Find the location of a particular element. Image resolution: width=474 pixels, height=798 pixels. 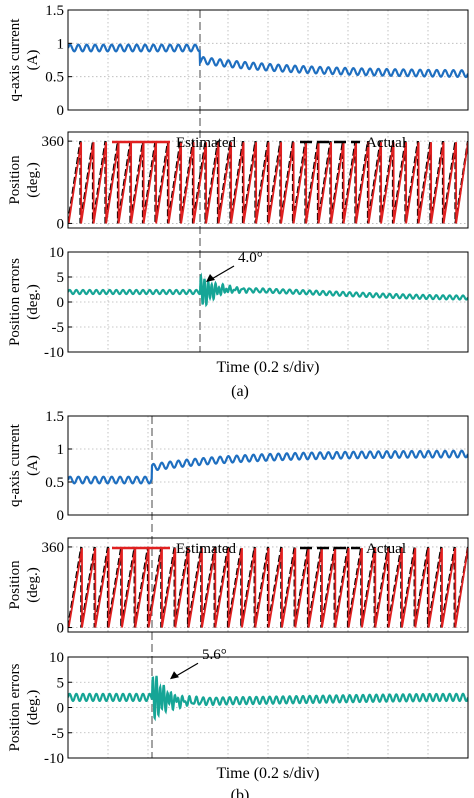

subplot-1-2: -10 -5 0 5 10 Position errors (deg.) 5.6° is located at coordinates (238, 707).